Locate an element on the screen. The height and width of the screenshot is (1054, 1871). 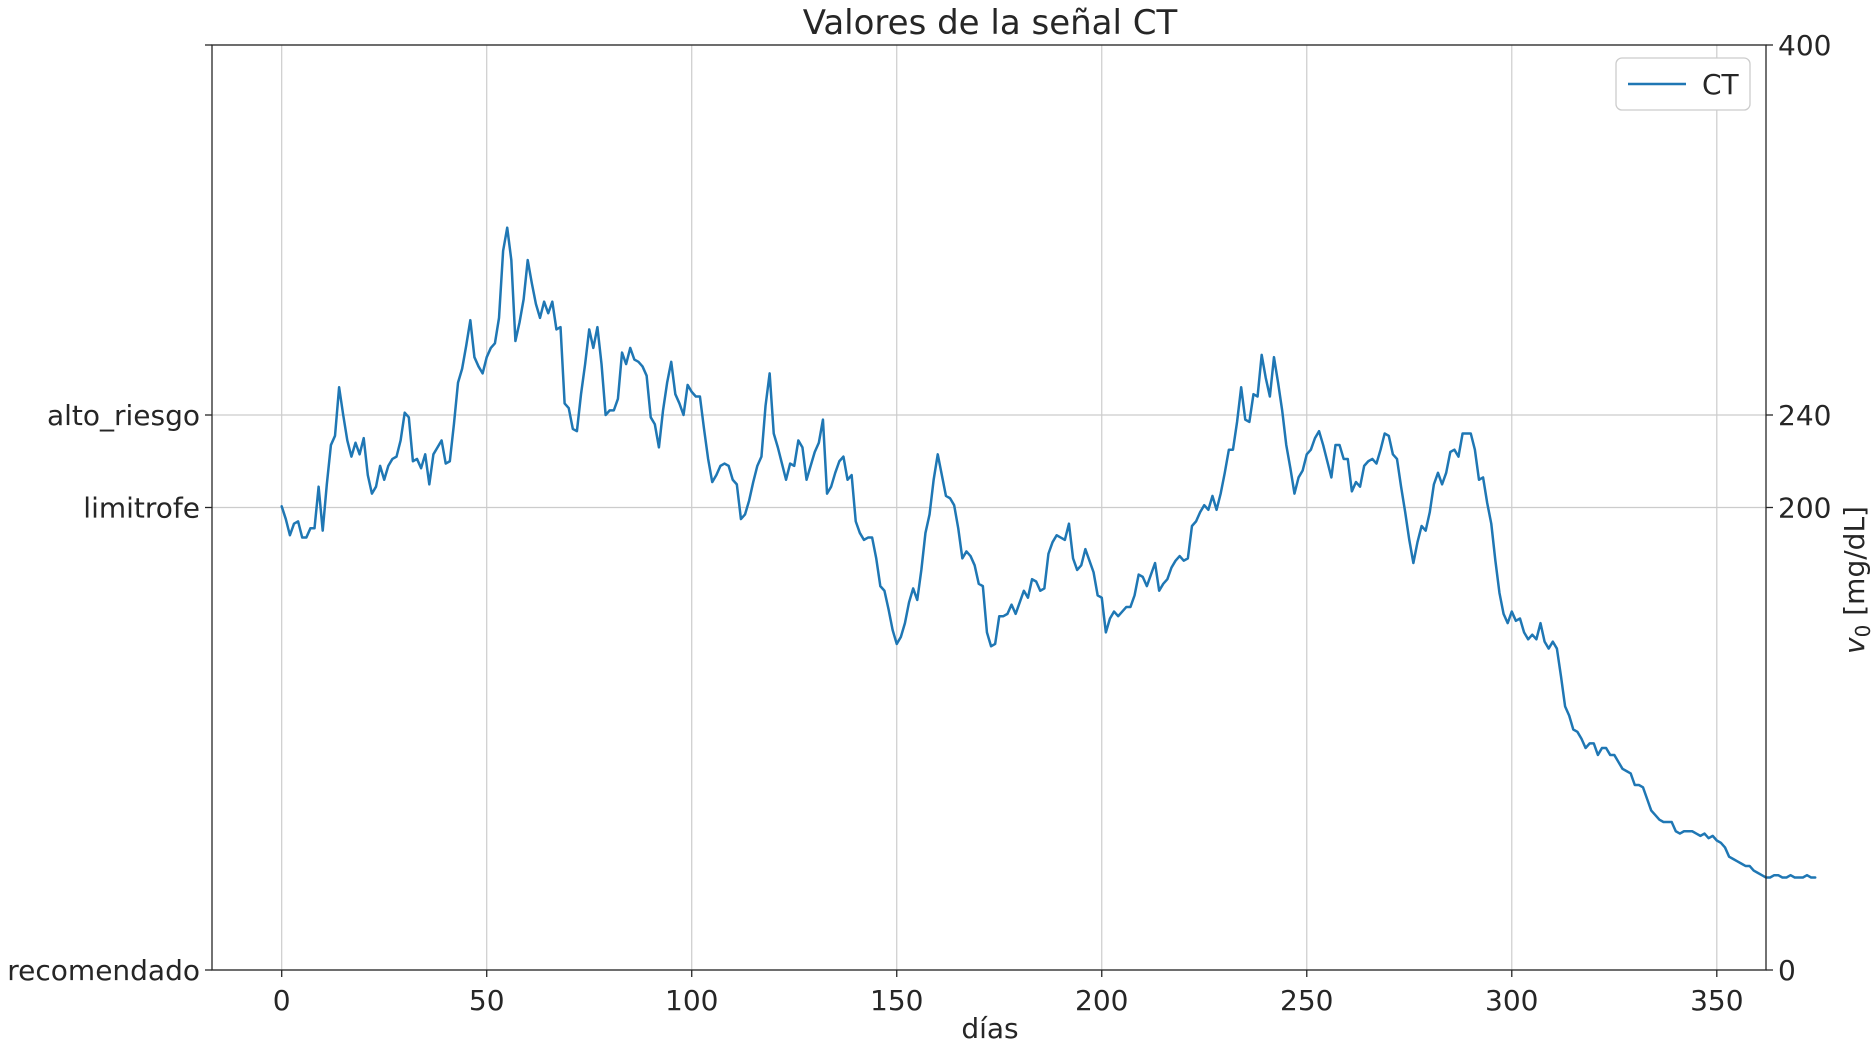
x-tick-label: 250 is located at coordinates (1306, 1000).